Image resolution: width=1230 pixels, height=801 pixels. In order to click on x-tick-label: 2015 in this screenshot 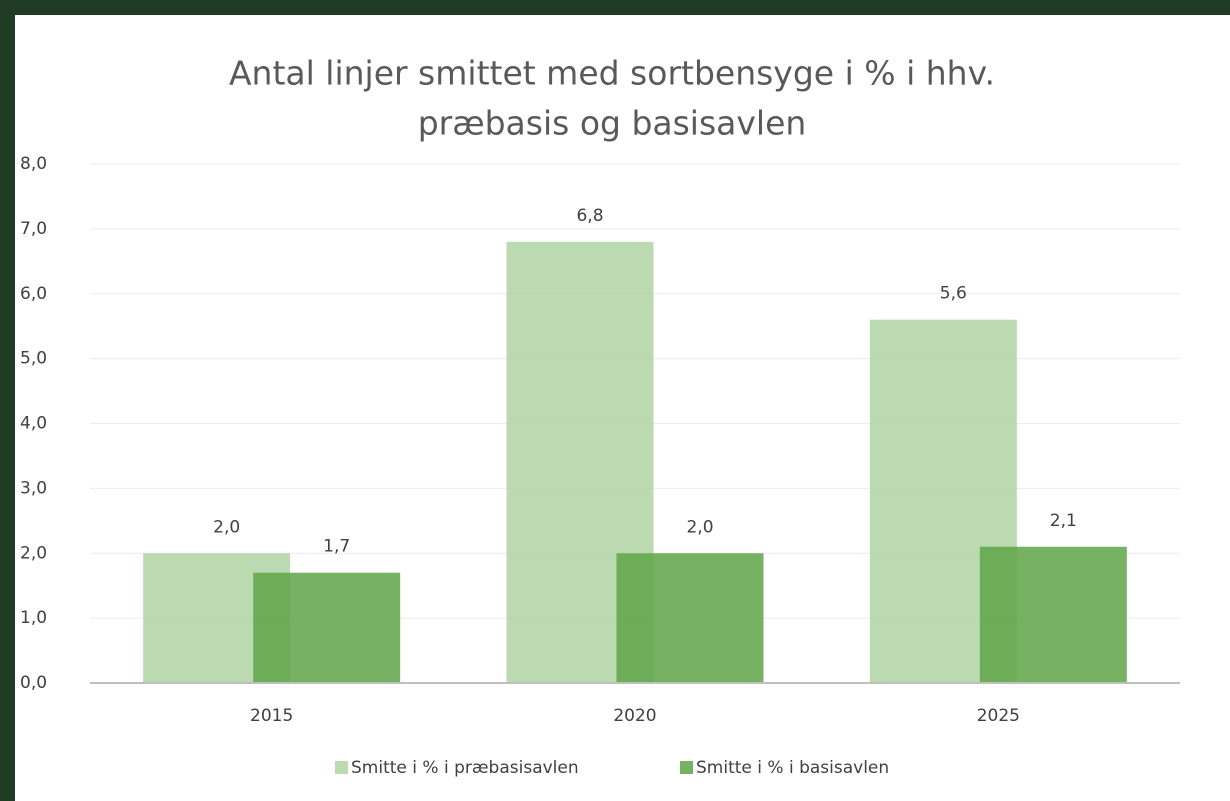, I will do `click(271, 716)`.